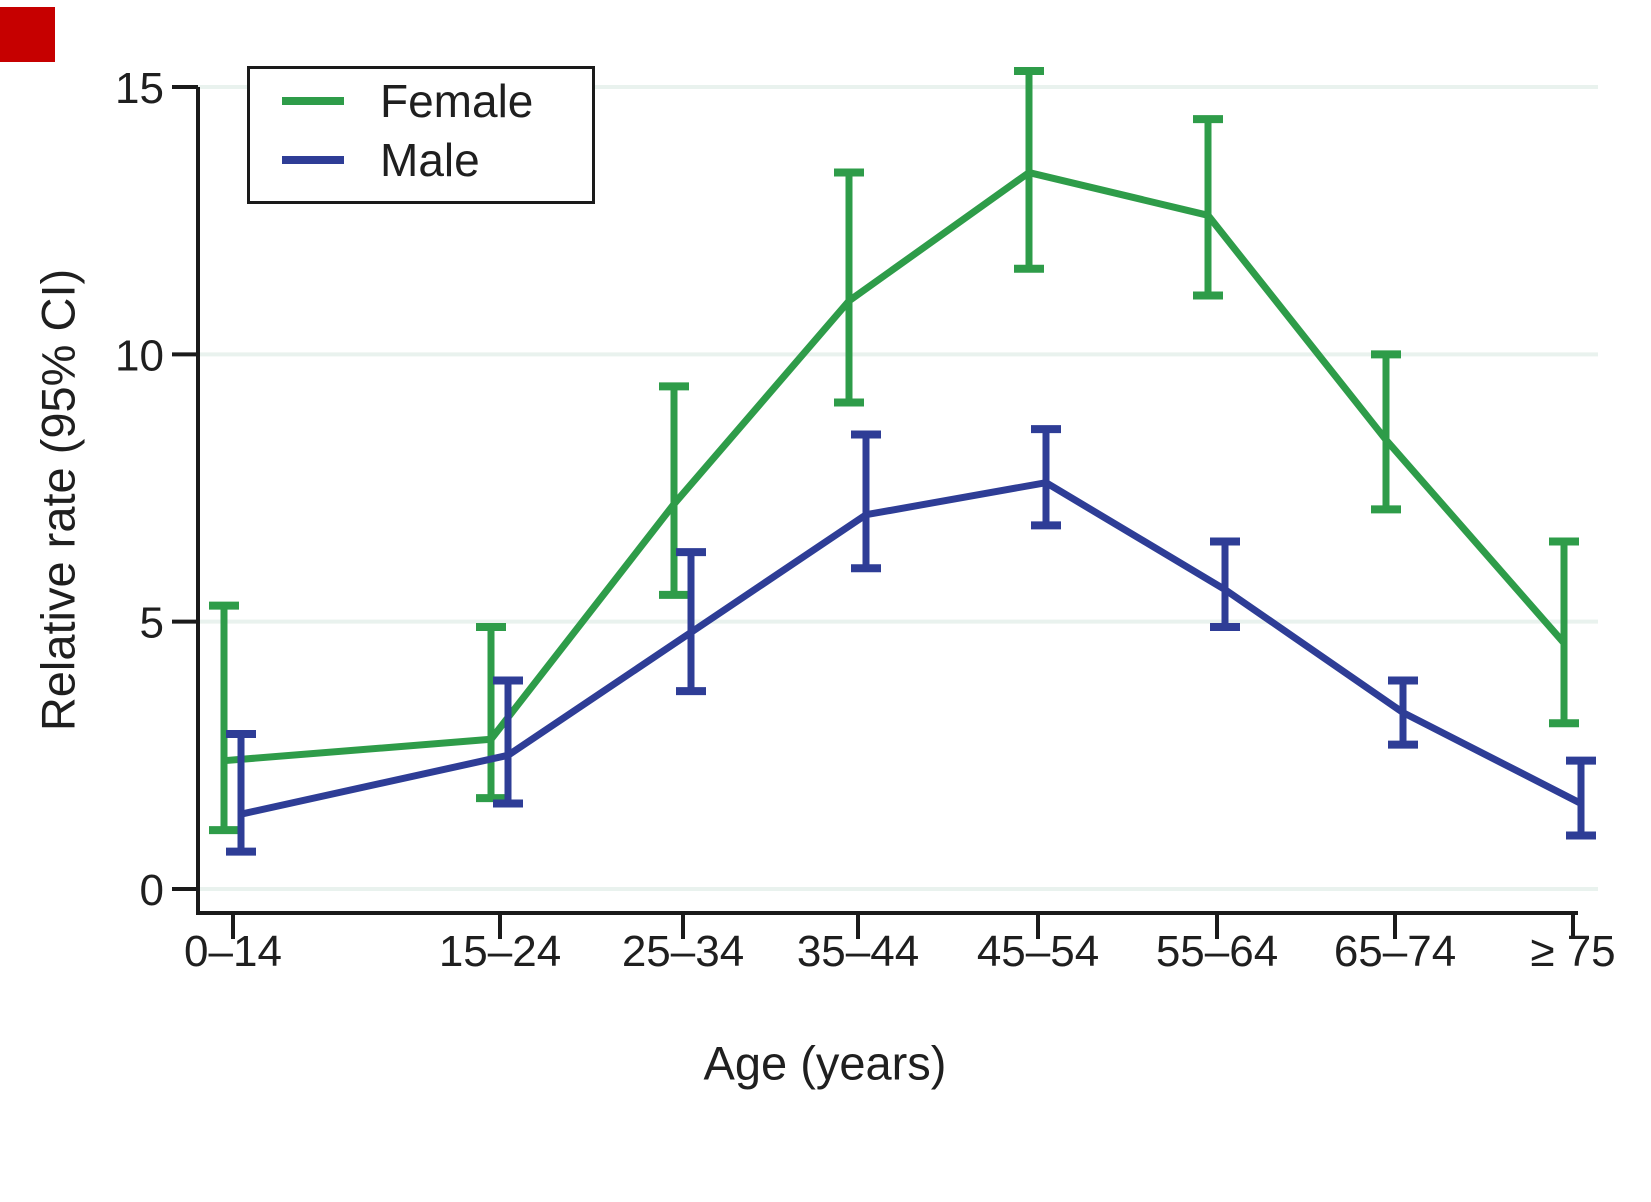 The image size is (1651, 1202). Describe the element at coordinates (1038, 951) in the screenshot. I see `x-tick-label-4: 45–54` at that location.